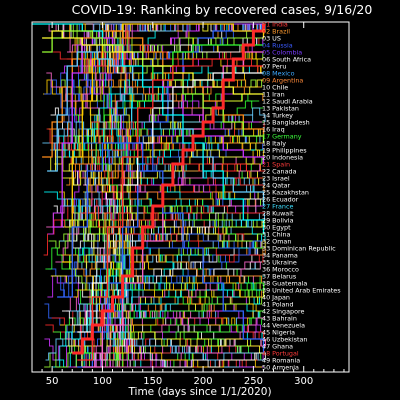 The width and height of the screenshot is (400, 400). I want to click on legend-entry: 34 Panama, so click(280, 256).